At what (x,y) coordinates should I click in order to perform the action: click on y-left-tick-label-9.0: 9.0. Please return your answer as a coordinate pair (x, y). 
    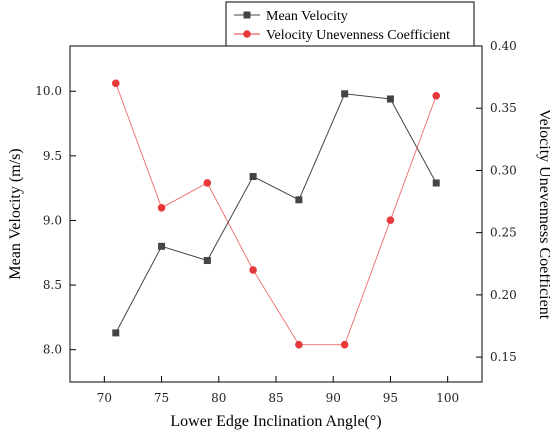
    Looking at the image, I should click on (52, 220).